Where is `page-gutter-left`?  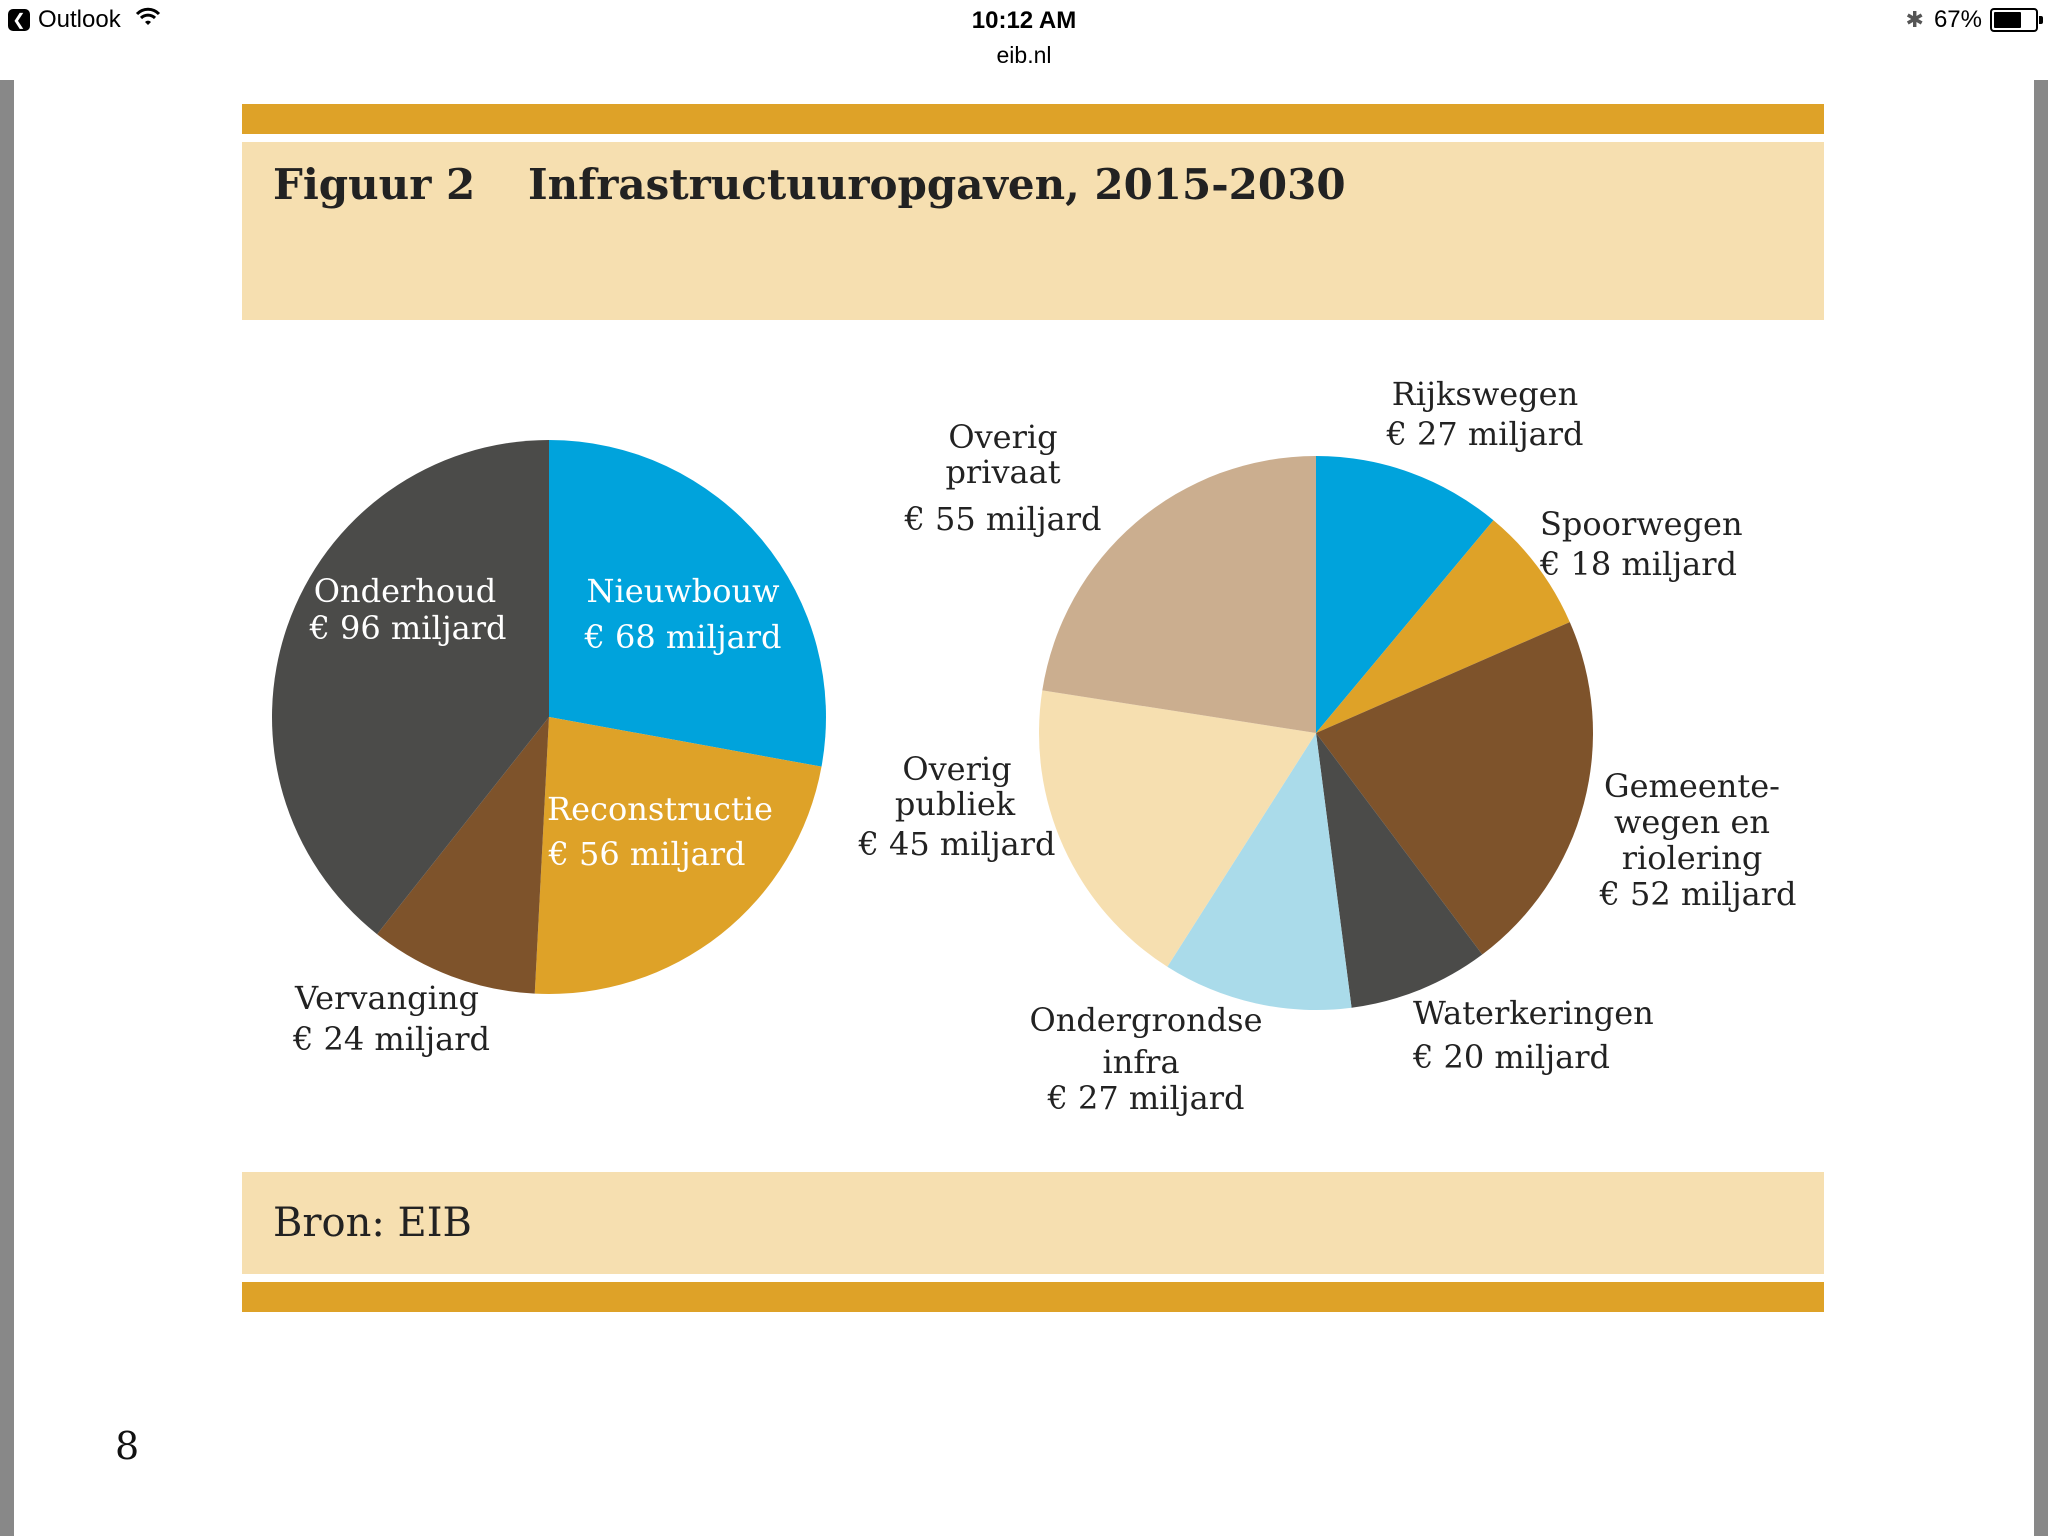 page-gutter-left is located at coordinates (7, 808).